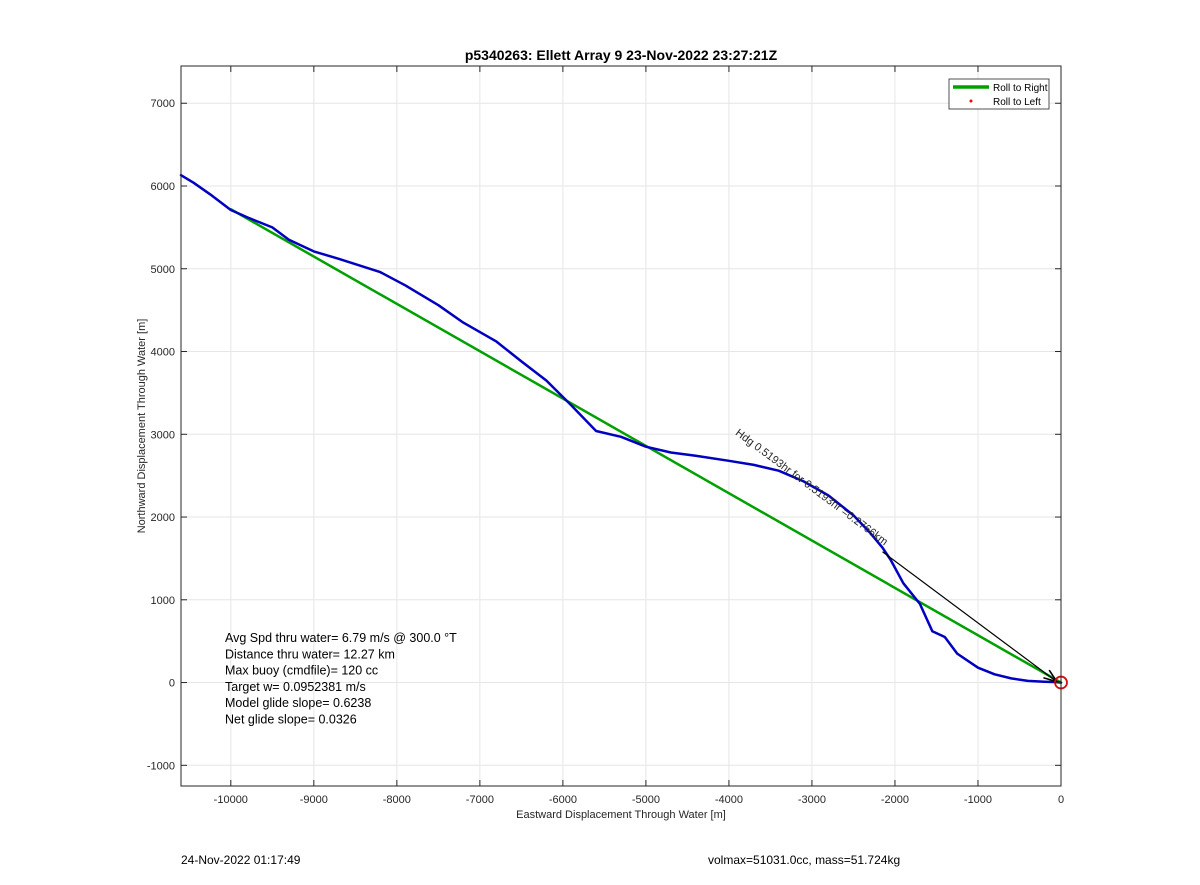 The image size is (1200, 885). I want to click on legend-box, so click(999, 94).